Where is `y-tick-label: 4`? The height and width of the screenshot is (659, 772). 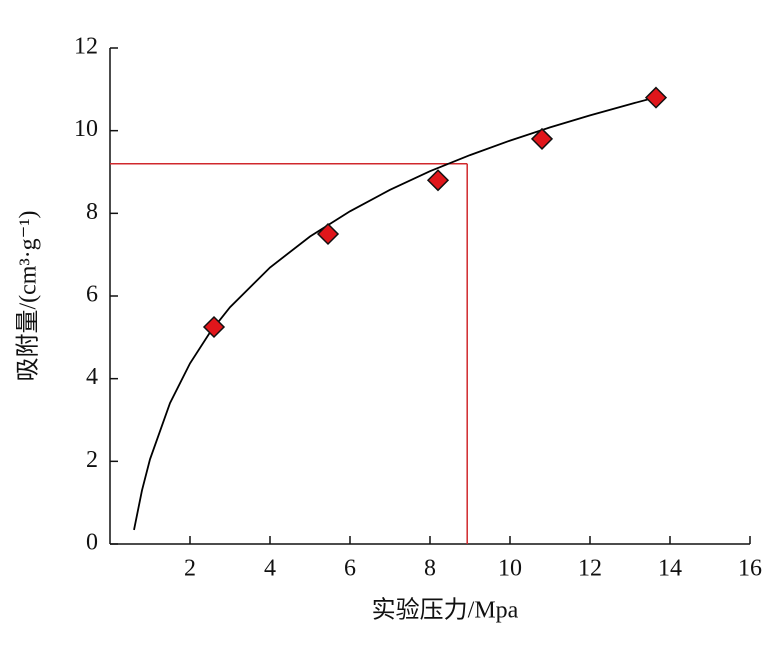
y-tick-label: 4 is located at coordinates (92, 377).